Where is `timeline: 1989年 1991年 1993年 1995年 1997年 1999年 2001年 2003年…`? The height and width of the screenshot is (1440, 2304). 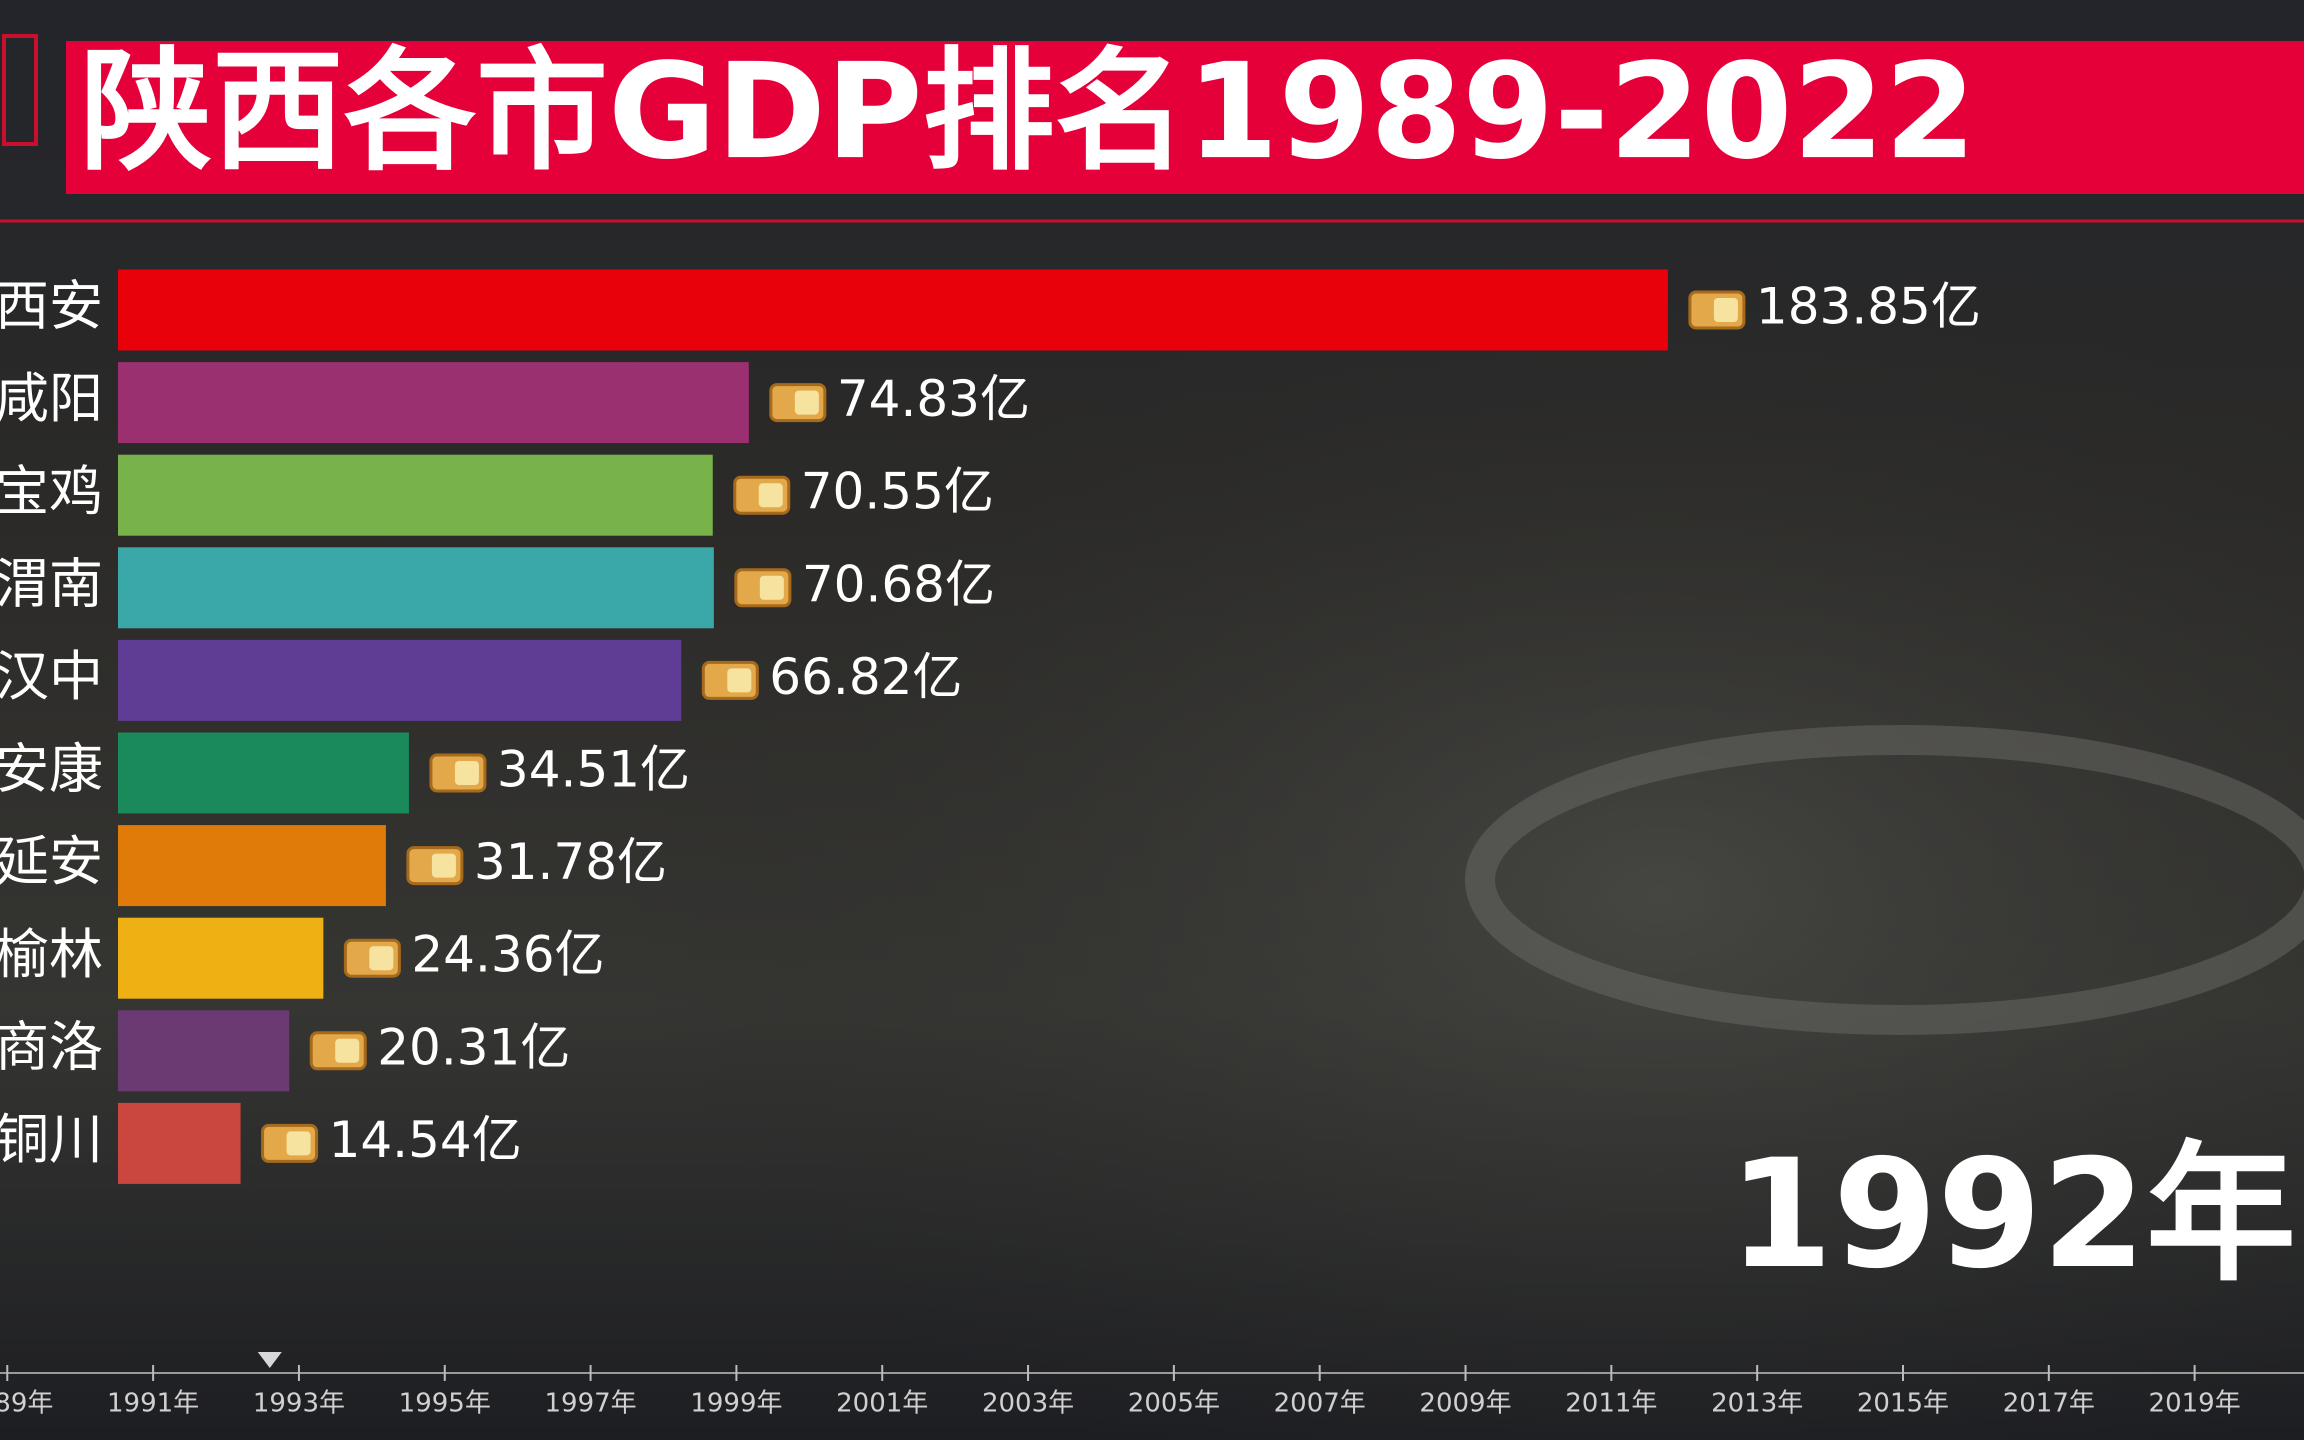 timeline: 1989年 1991年 1993年 1995年 1997年 1999年 2001年 2003年… is located at coordinates (1152, 1385).